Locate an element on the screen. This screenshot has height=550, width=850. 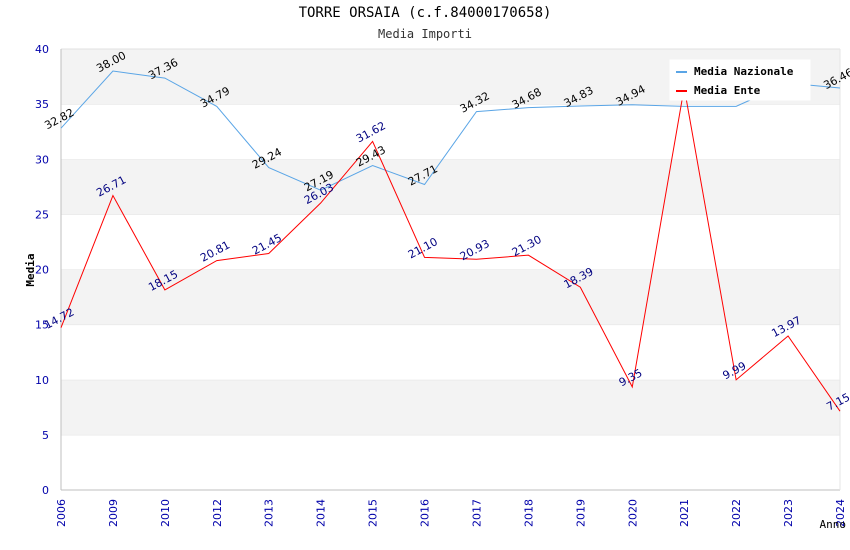
x-tick-label: 2006 is located at coordinates (61, 513).